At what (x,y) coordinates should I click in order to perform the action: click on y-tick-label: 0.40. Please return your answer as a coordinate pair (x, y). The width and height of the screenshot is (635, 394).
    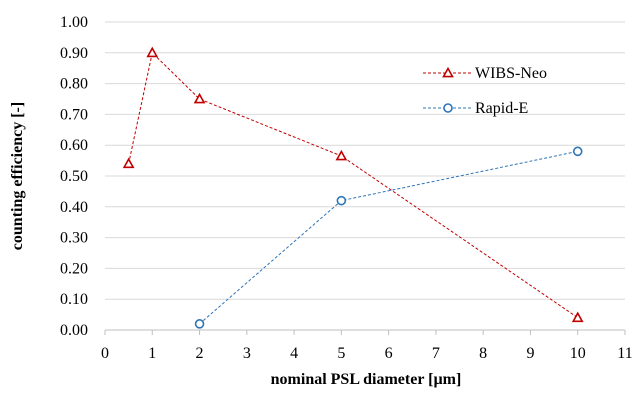
    Looking at the image, I should click on (74, 207).